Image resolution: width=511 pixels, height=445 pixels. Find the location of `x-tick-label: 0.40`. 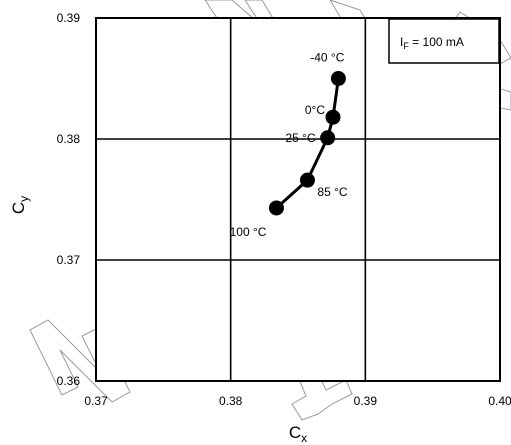

x-tick-label: 0.40 is located at coordinates (499, 401).